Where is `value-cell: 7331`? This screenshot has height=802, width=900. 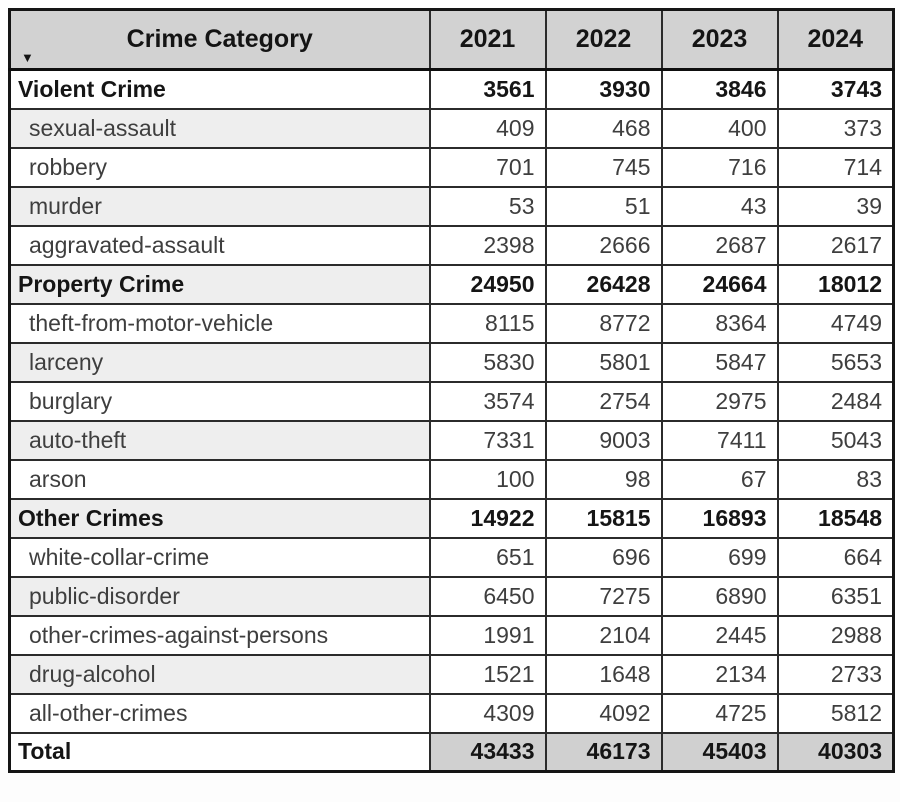
value-cell: 7331 is located at coordinates (487, 440).